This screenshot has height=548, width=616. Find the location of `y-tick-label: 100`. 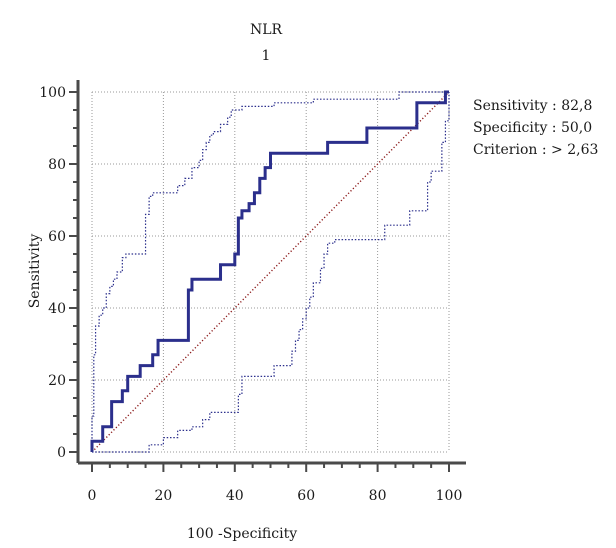

y-tick-label: 100 is located at coordinates (52, 93).